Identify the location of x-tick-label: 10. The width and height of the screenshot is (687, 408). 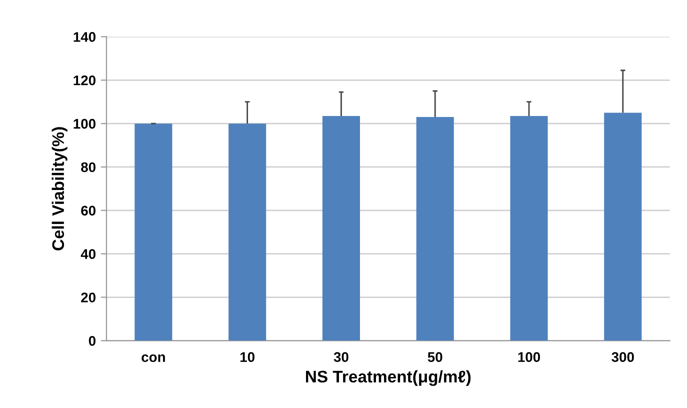
(247, 357).